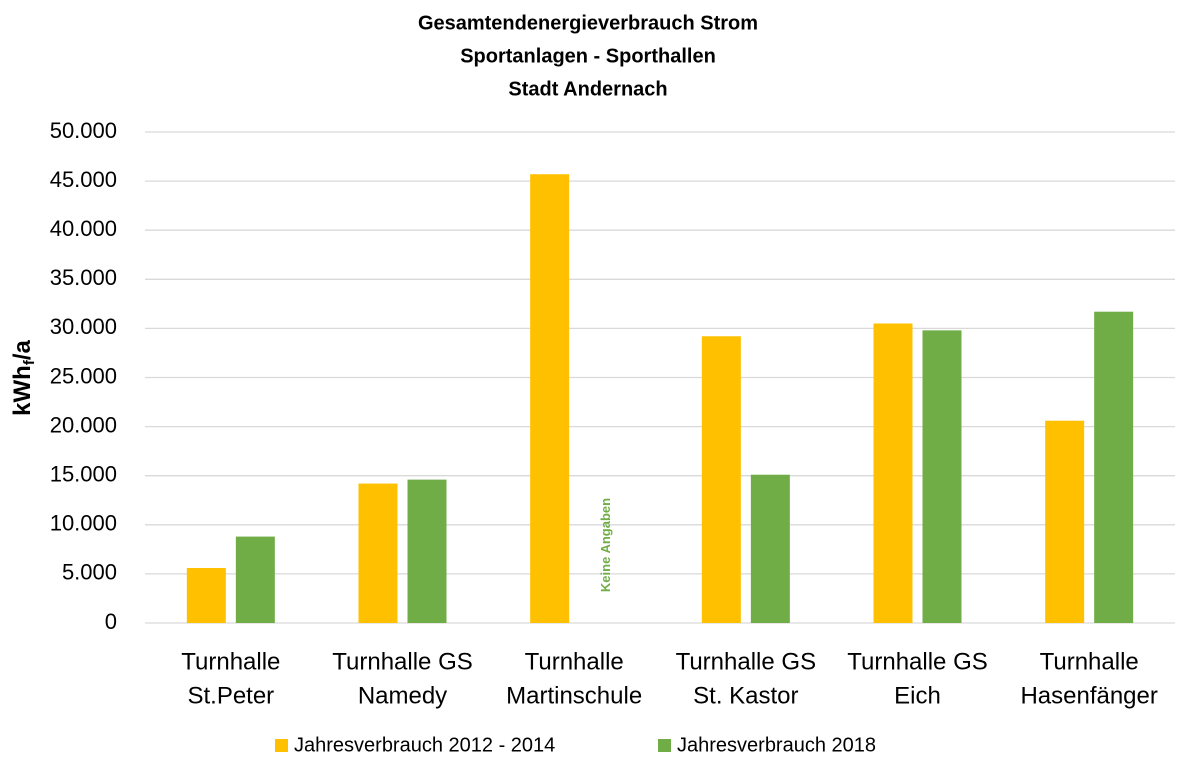  I want to click on y-axis-label-sub: f, so click(29, 362).